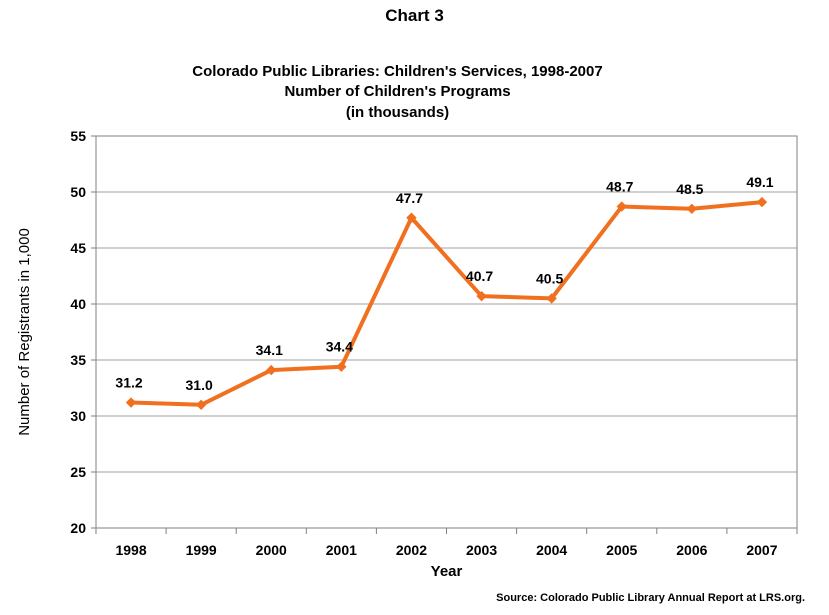  Describe the element at coordinates (78, 472) in the screenshot. I see `y-tick-label: 25` at that location.